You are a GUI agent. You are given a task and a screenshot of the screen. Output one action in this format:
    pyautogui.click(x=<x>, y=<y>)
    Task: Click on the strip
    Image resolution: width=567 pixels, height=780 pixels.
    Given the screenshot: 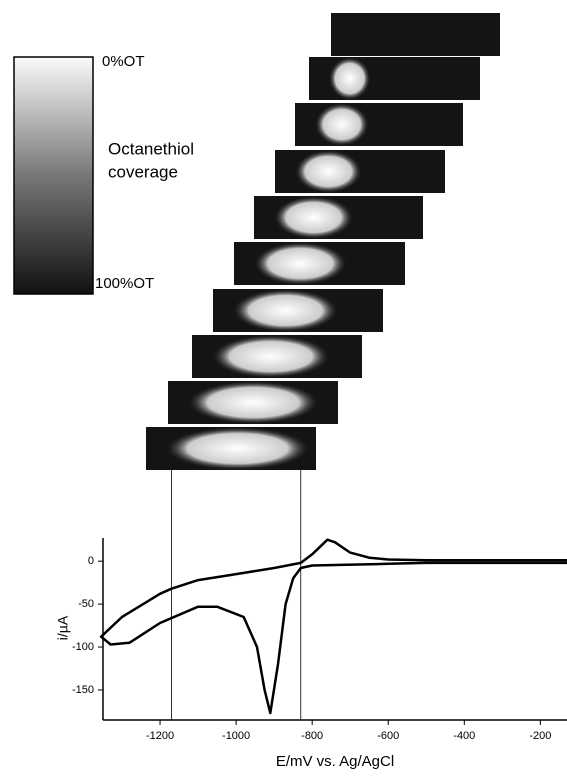 What is the action you would take?
    pyautogui.click(x=415, y=34)
    